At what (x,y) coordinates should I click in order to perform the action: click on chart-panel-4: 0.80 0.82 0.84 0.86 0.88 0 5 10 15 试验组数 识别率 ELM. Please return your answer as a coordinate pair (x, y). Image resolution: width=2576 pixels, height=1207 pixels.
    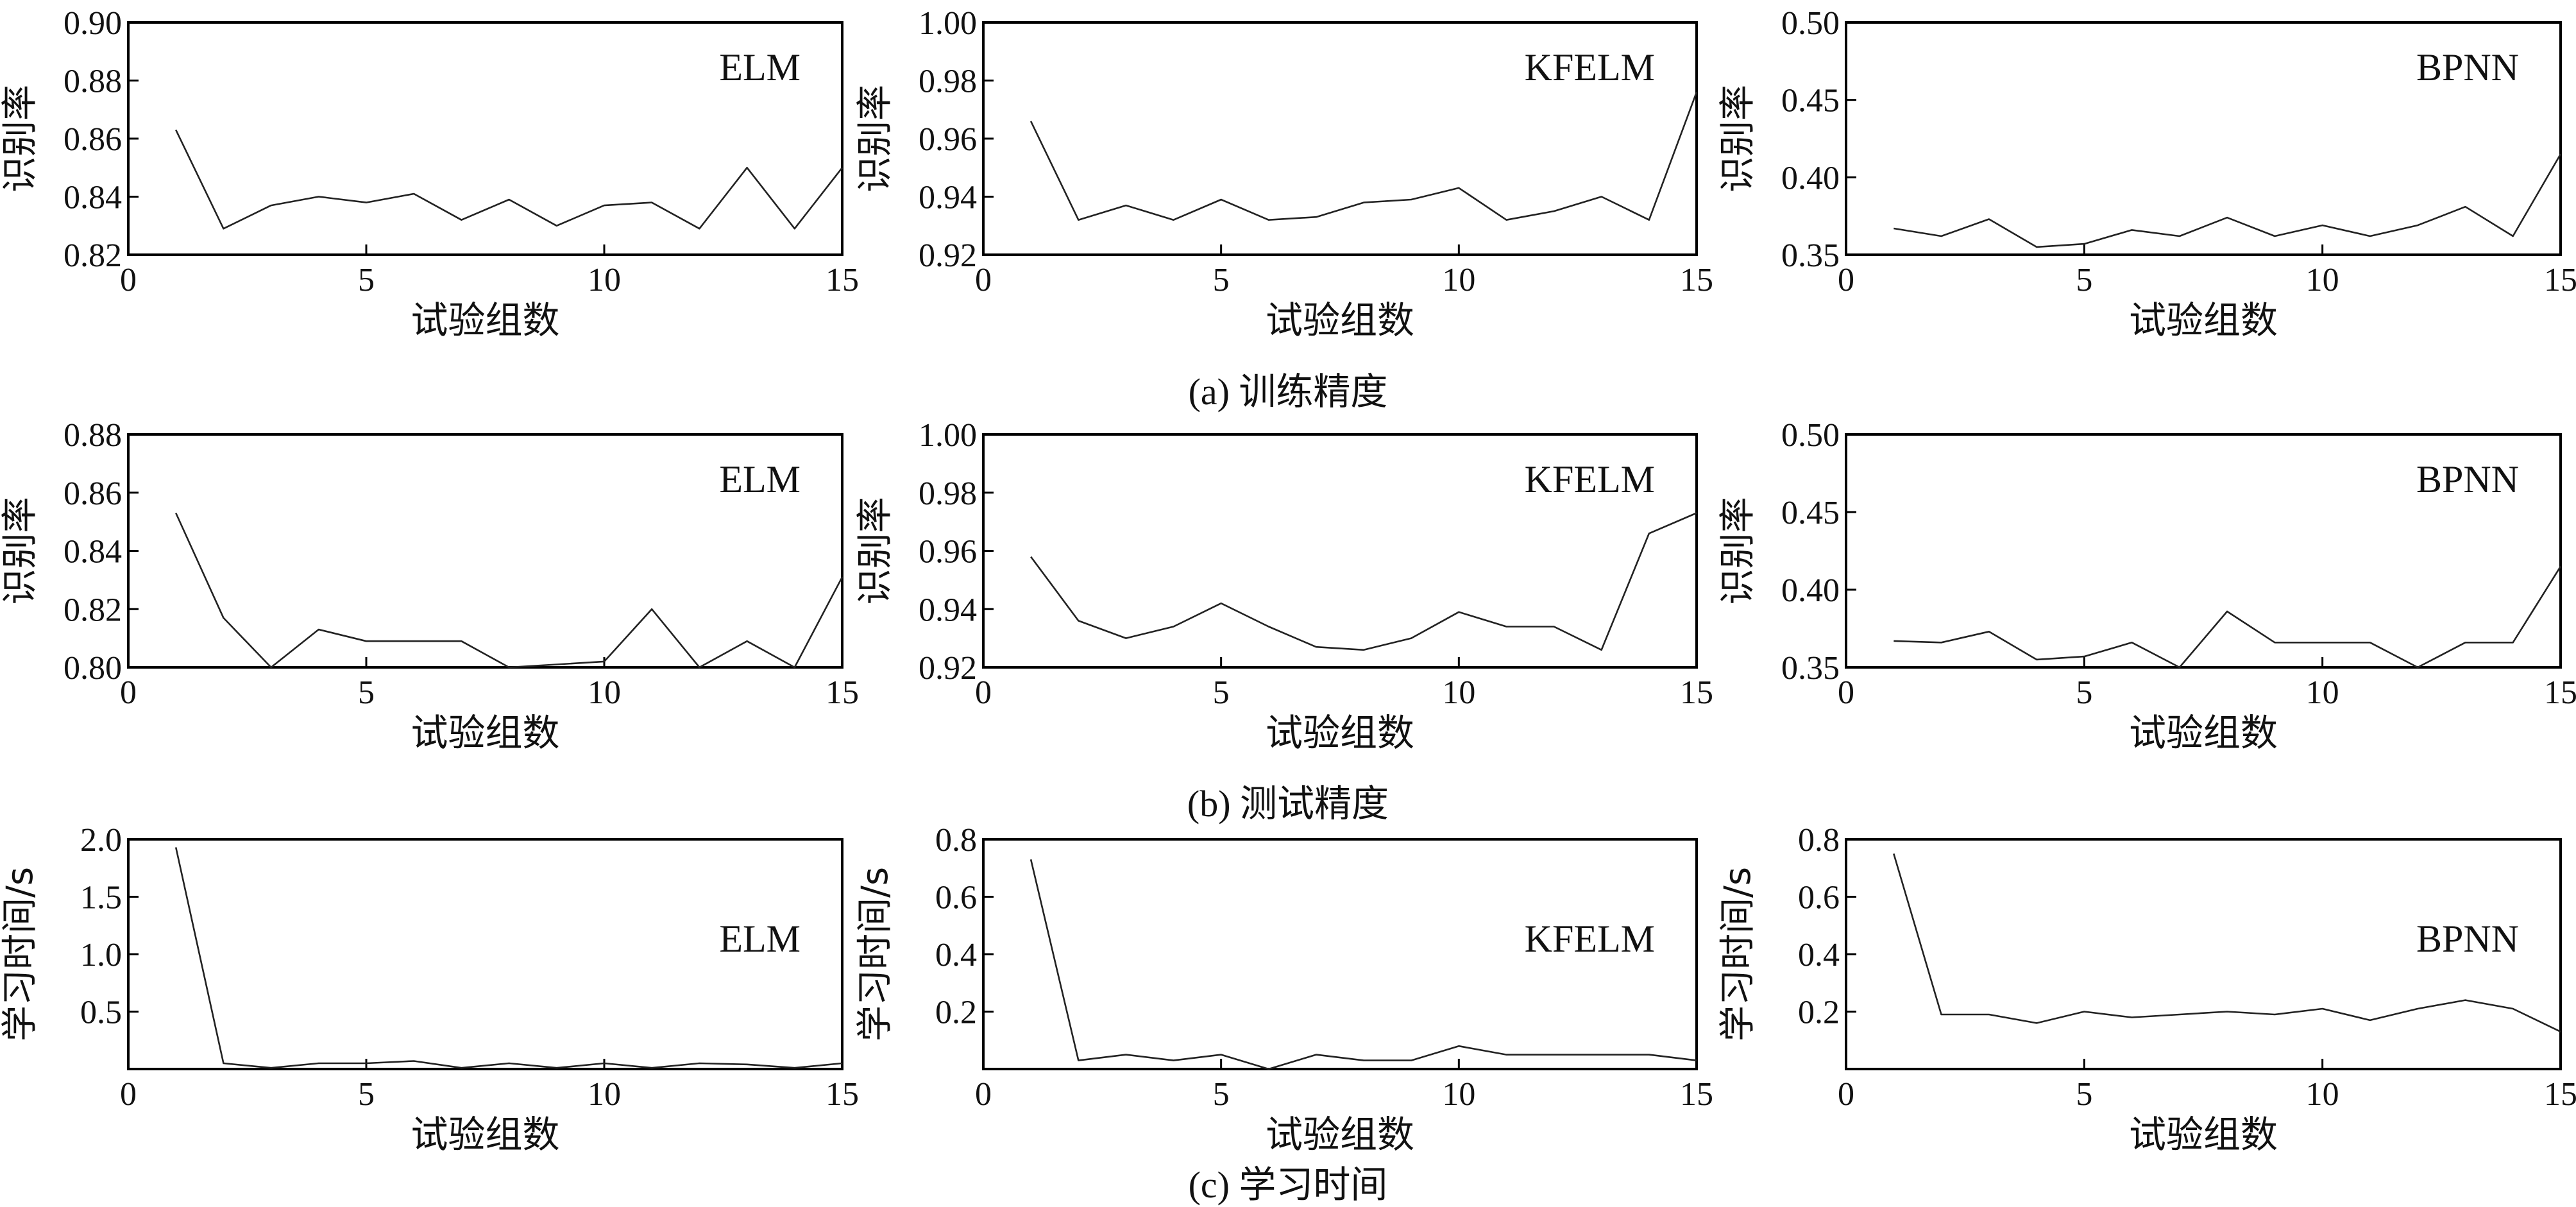
    Looking at the image, I should click on (429, 586).